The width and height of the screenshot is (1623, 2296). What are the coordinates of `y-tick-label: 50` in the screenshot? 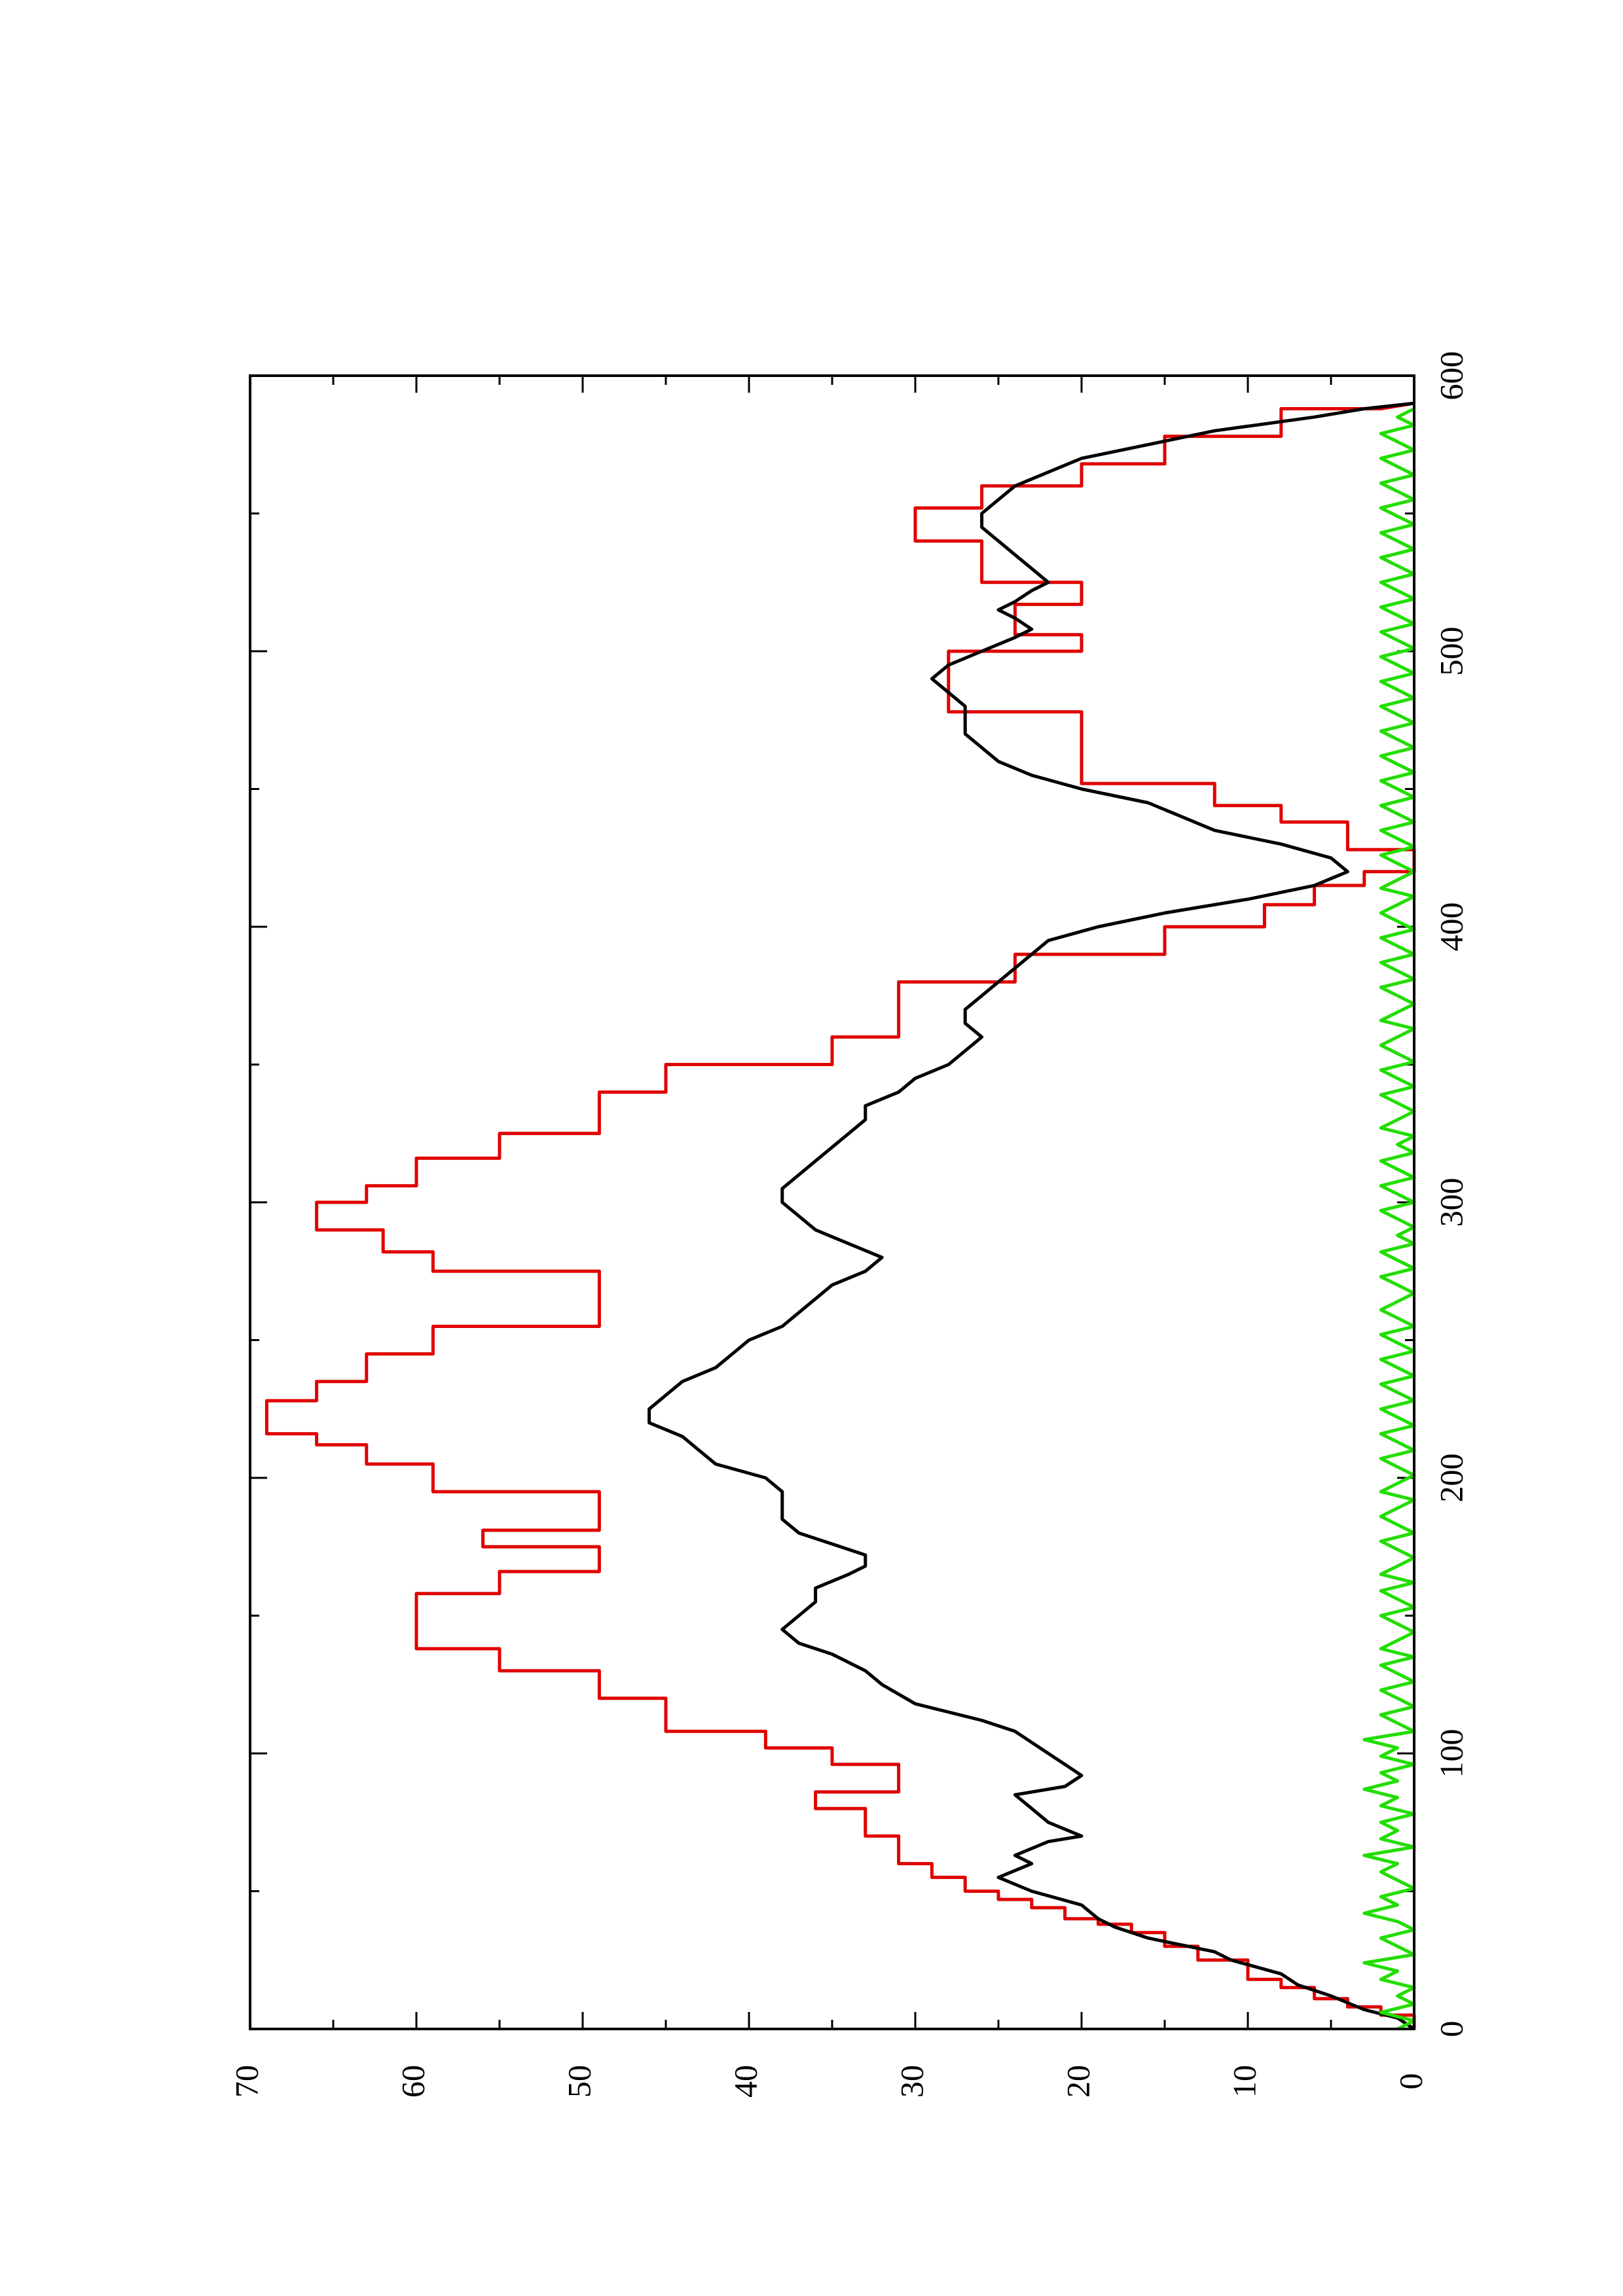 It's located at (578, 2081).